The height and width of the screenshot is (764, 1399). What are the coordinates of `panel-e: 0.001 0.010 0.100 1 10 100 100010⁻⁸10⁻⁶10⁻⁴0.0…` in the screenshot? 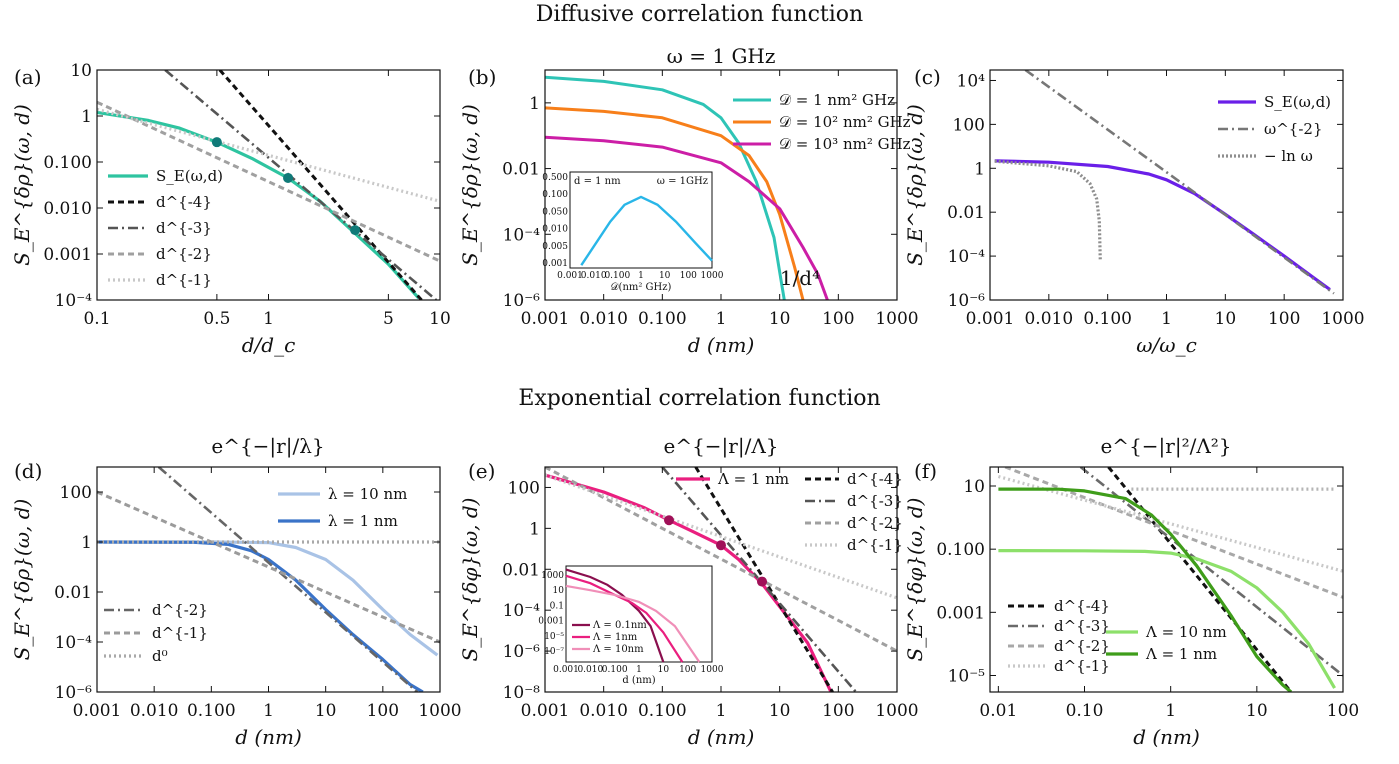 It's located at (688, 591).